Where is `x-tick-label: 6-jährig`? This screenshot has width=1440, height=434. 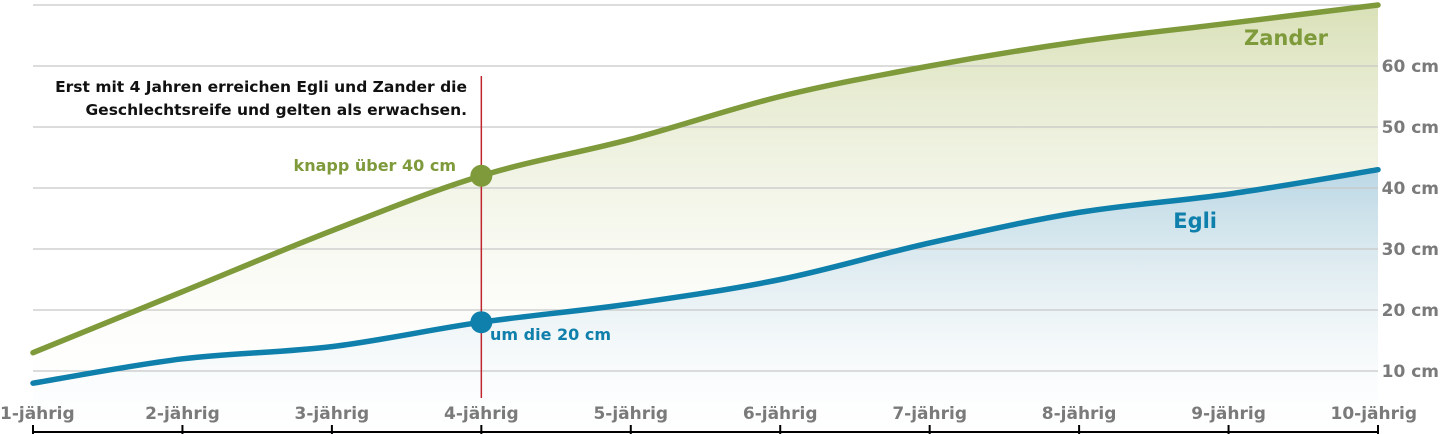
x-tick-label: 6-jährig is located at coordinates (780, 414).